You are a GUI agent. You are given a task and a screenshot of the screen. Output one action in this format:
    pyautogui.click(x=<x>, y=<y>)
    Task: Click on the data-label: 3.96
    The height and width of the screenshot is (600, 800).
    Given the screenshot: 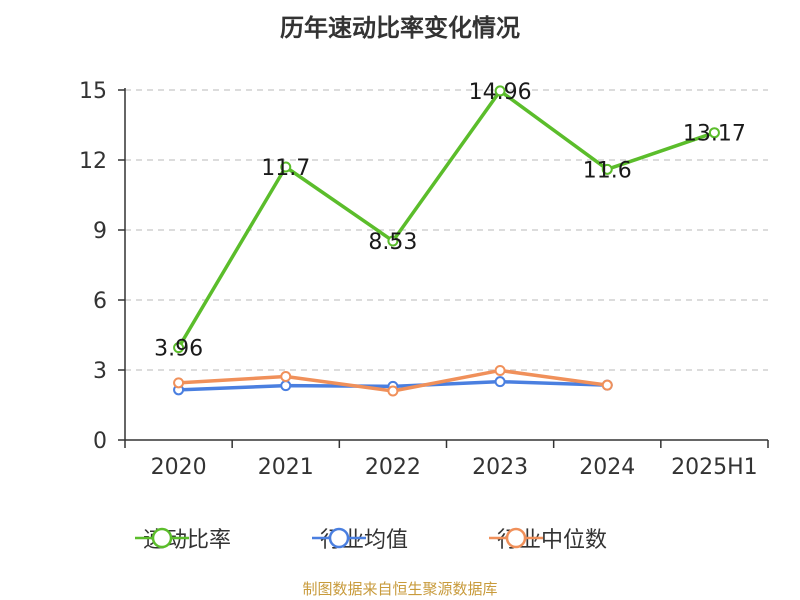 What is the action you would take?
    pyautogui.click(x=178, y=349)
    